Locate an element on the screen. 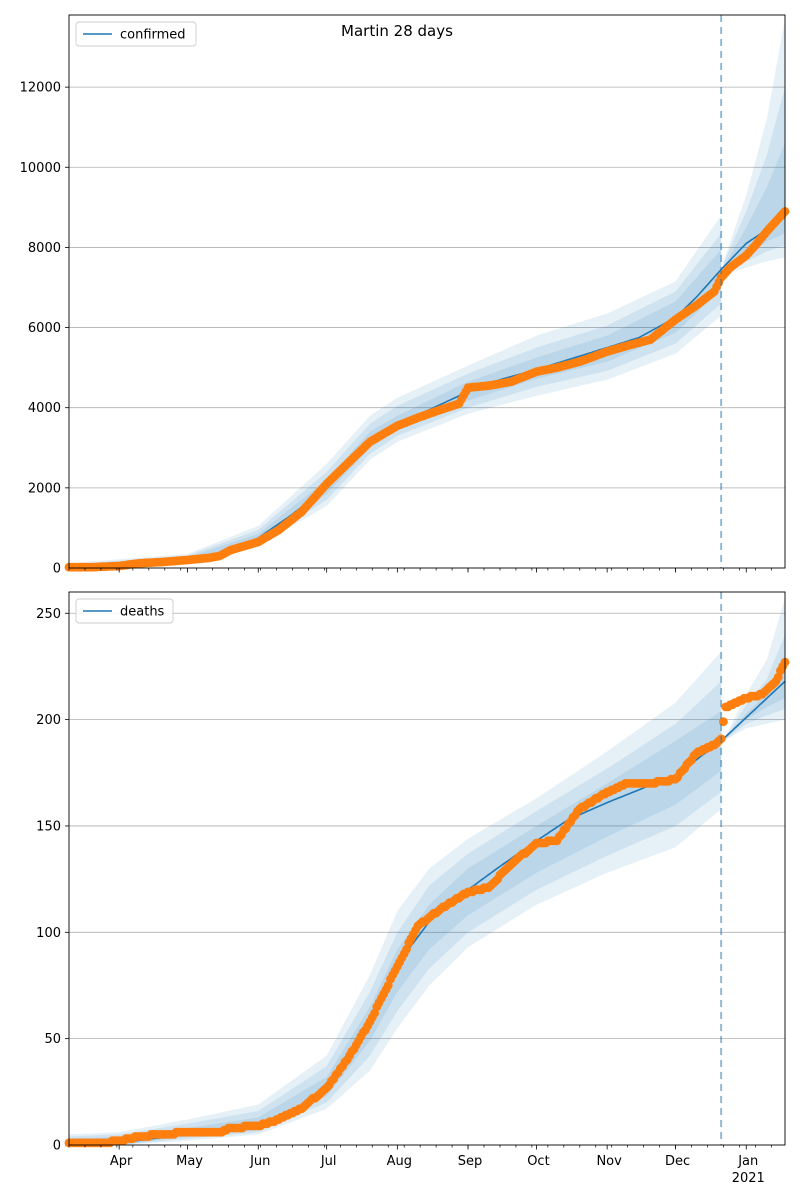  x-tick-label: Nov is located at coordinates (609, 1161).